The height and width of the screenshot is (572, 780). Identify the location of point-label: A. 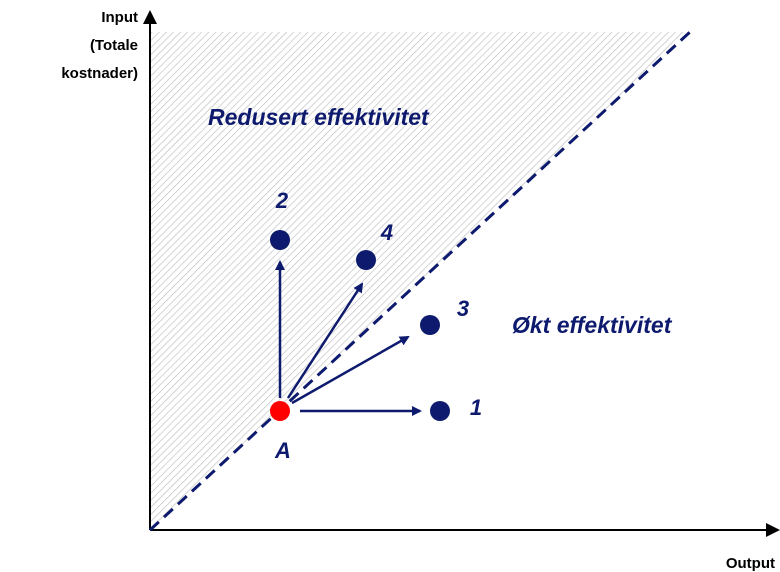
(282, 450).